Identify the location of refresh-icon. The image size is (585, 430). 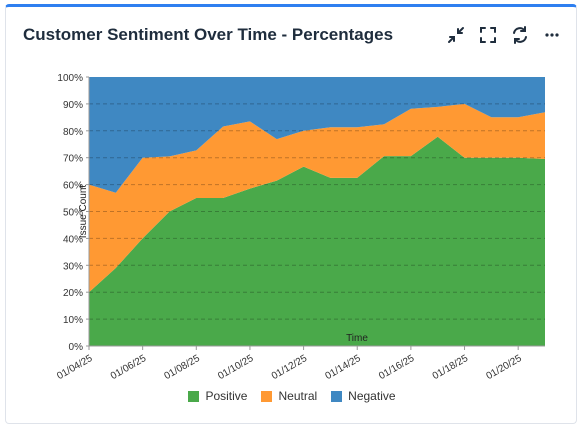
(520, 35).